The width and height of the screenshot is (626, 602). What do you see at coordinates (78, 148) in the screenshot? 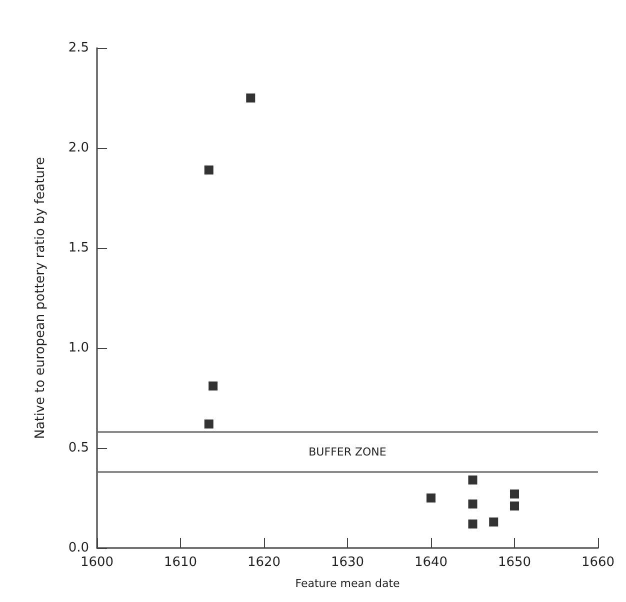
I see `y-tick-label: 2.0` at bounding box center [78, 148].